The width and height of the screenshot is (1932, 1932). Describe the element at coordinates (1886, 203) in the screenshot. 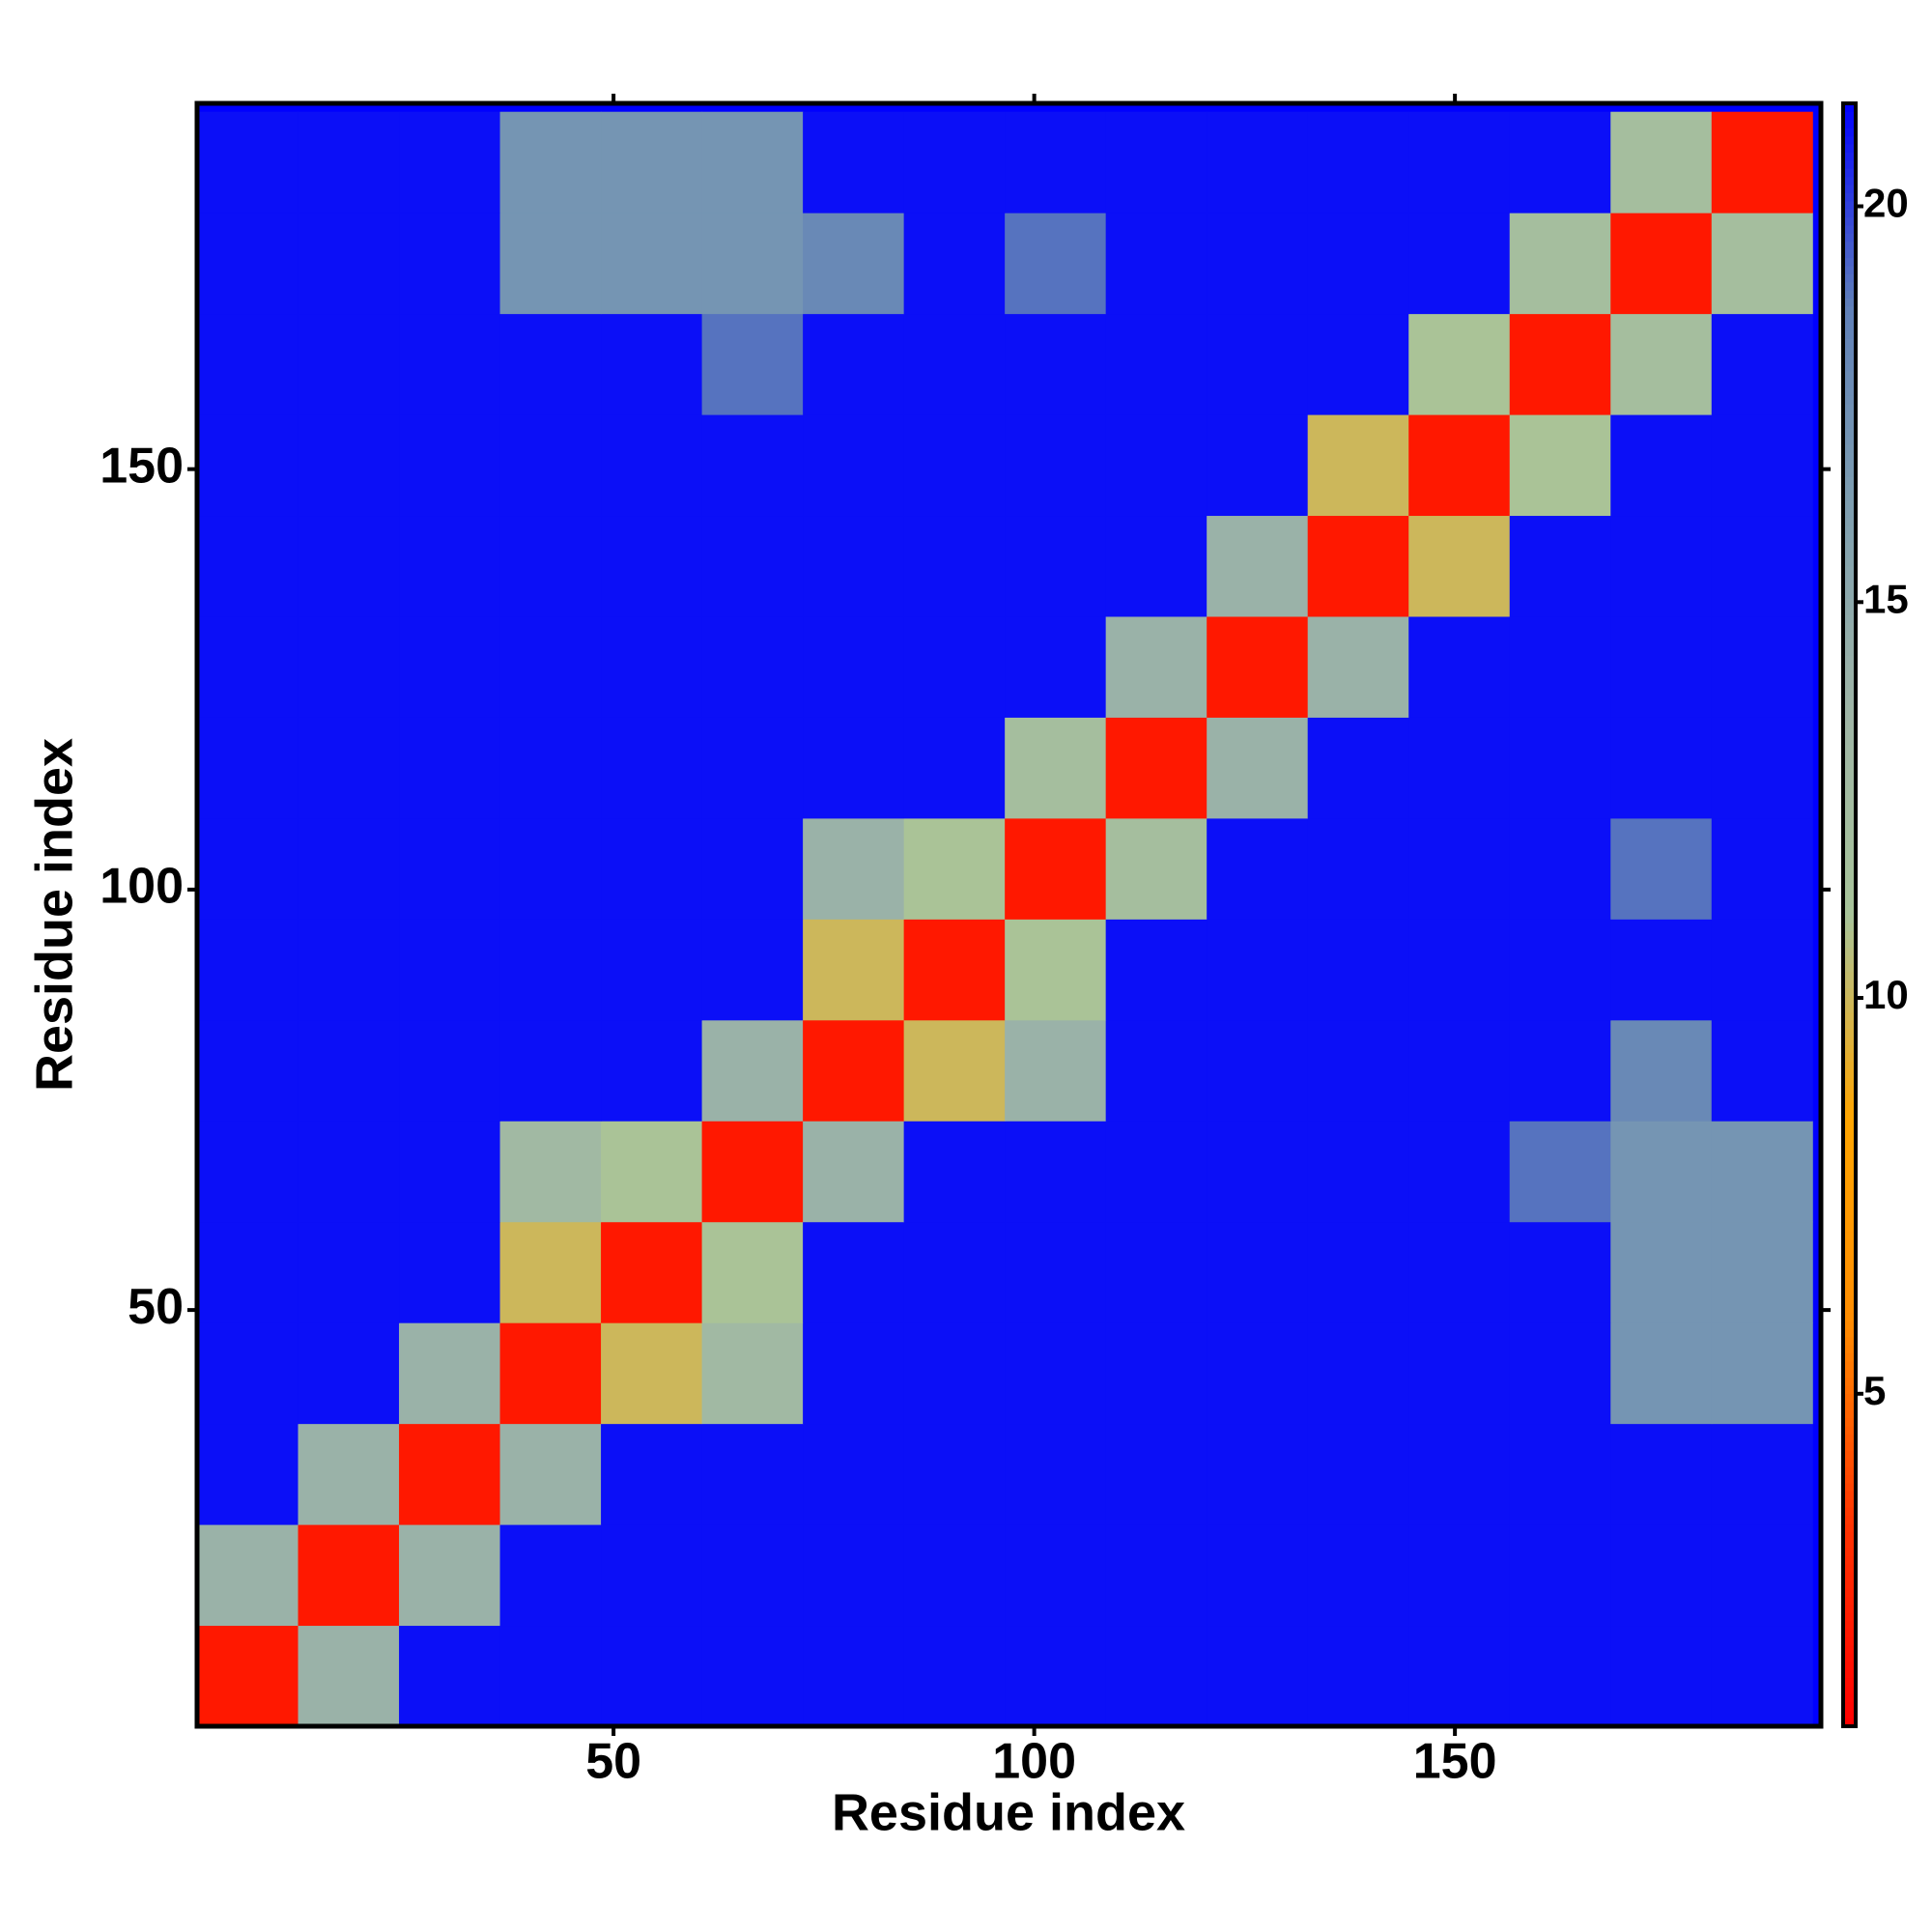

I see `colorbar-tick-label: 20` at that location.